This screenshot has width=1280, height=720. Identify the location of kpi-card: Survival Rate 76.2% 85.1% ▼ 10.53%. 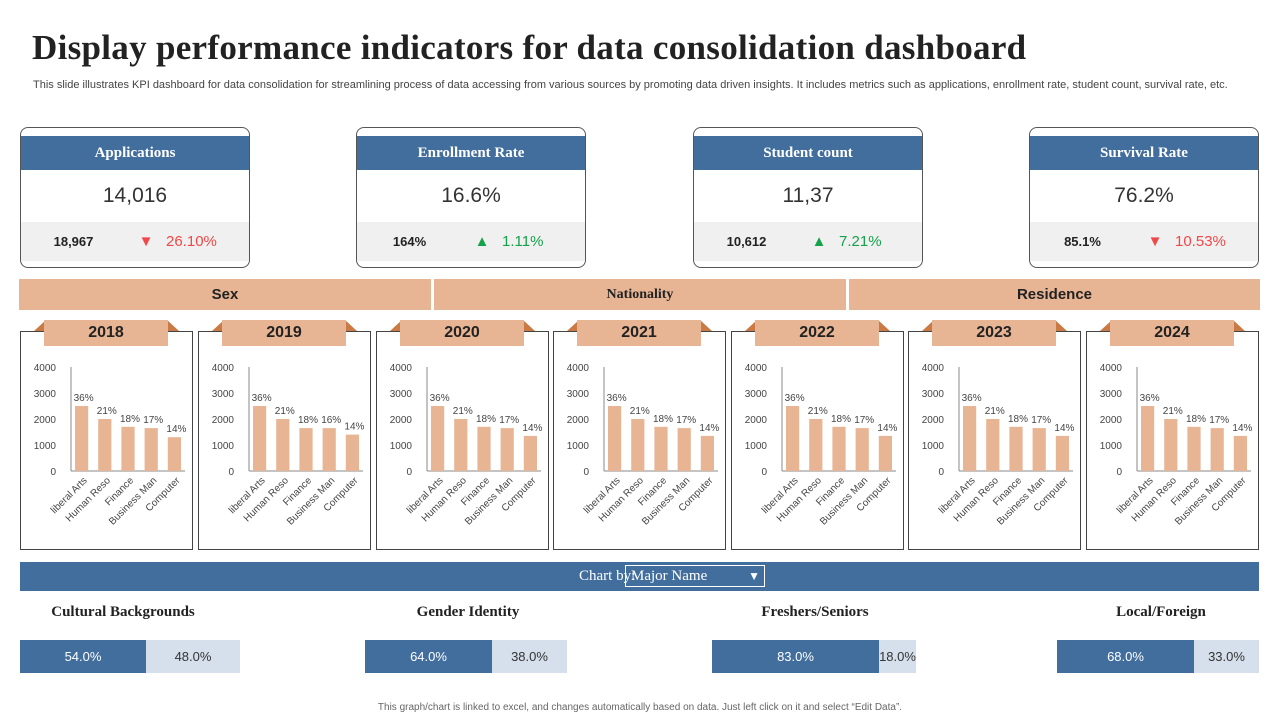
(1144, 197).